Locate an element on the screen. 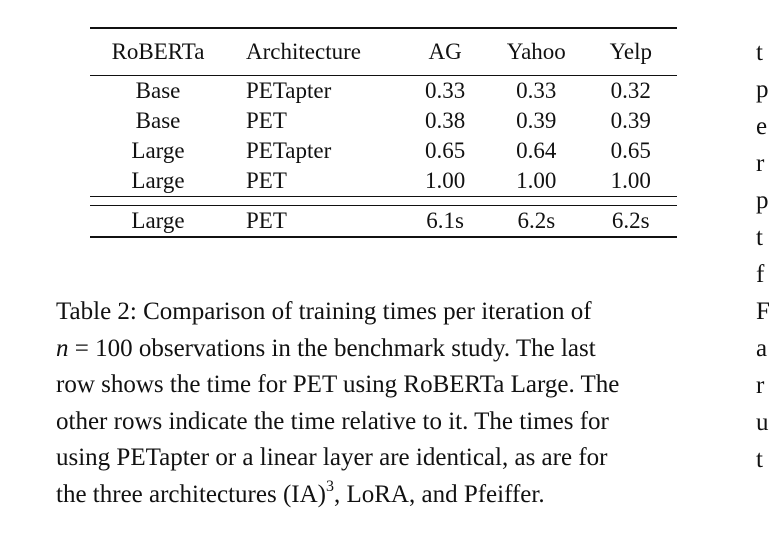  text-fragment: a is located at coordinates (762, 348).